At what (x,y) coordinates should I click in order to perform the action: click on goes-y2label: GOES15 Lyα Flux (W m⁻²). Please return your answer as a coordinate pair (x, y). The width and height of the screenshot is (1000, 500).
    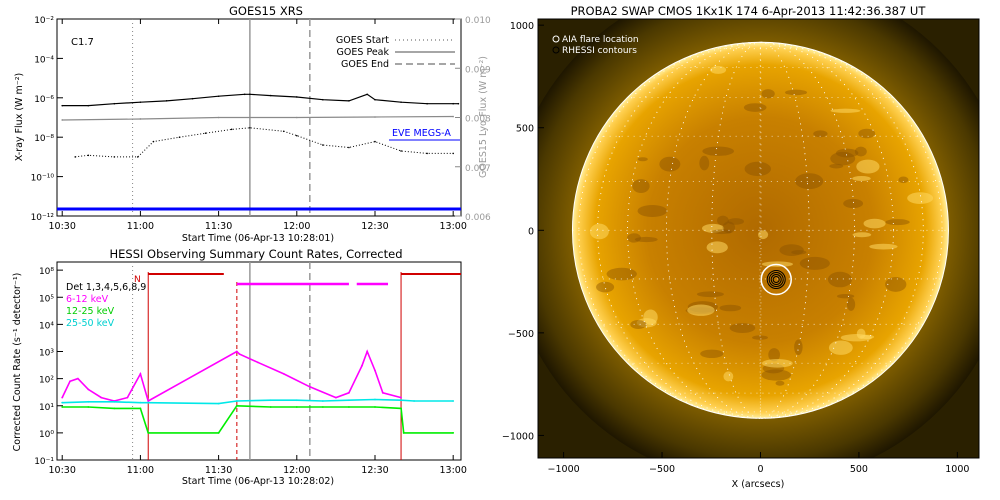
    Looking at the image, I should click on (483, 117).